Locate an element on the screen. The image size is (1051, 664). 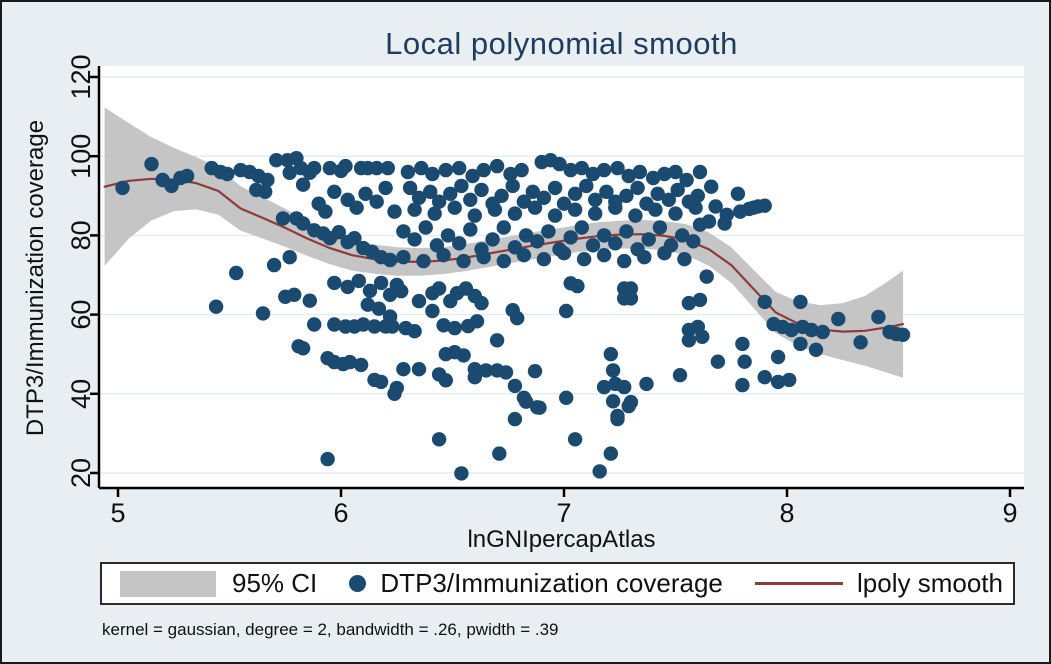
scatter-dot-swatch is located at coordinates (358, 583).